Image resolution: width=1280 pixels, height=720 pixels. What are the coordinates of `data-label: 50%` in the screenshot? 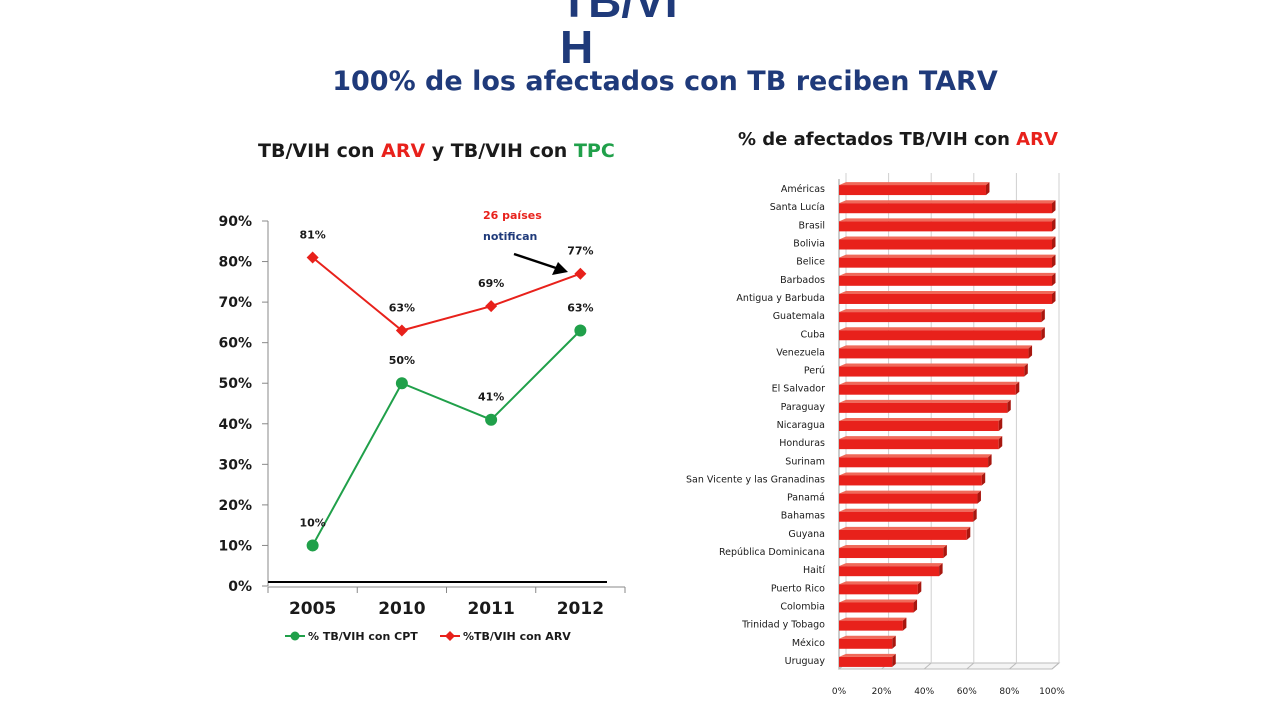 It's located at (402, 360).